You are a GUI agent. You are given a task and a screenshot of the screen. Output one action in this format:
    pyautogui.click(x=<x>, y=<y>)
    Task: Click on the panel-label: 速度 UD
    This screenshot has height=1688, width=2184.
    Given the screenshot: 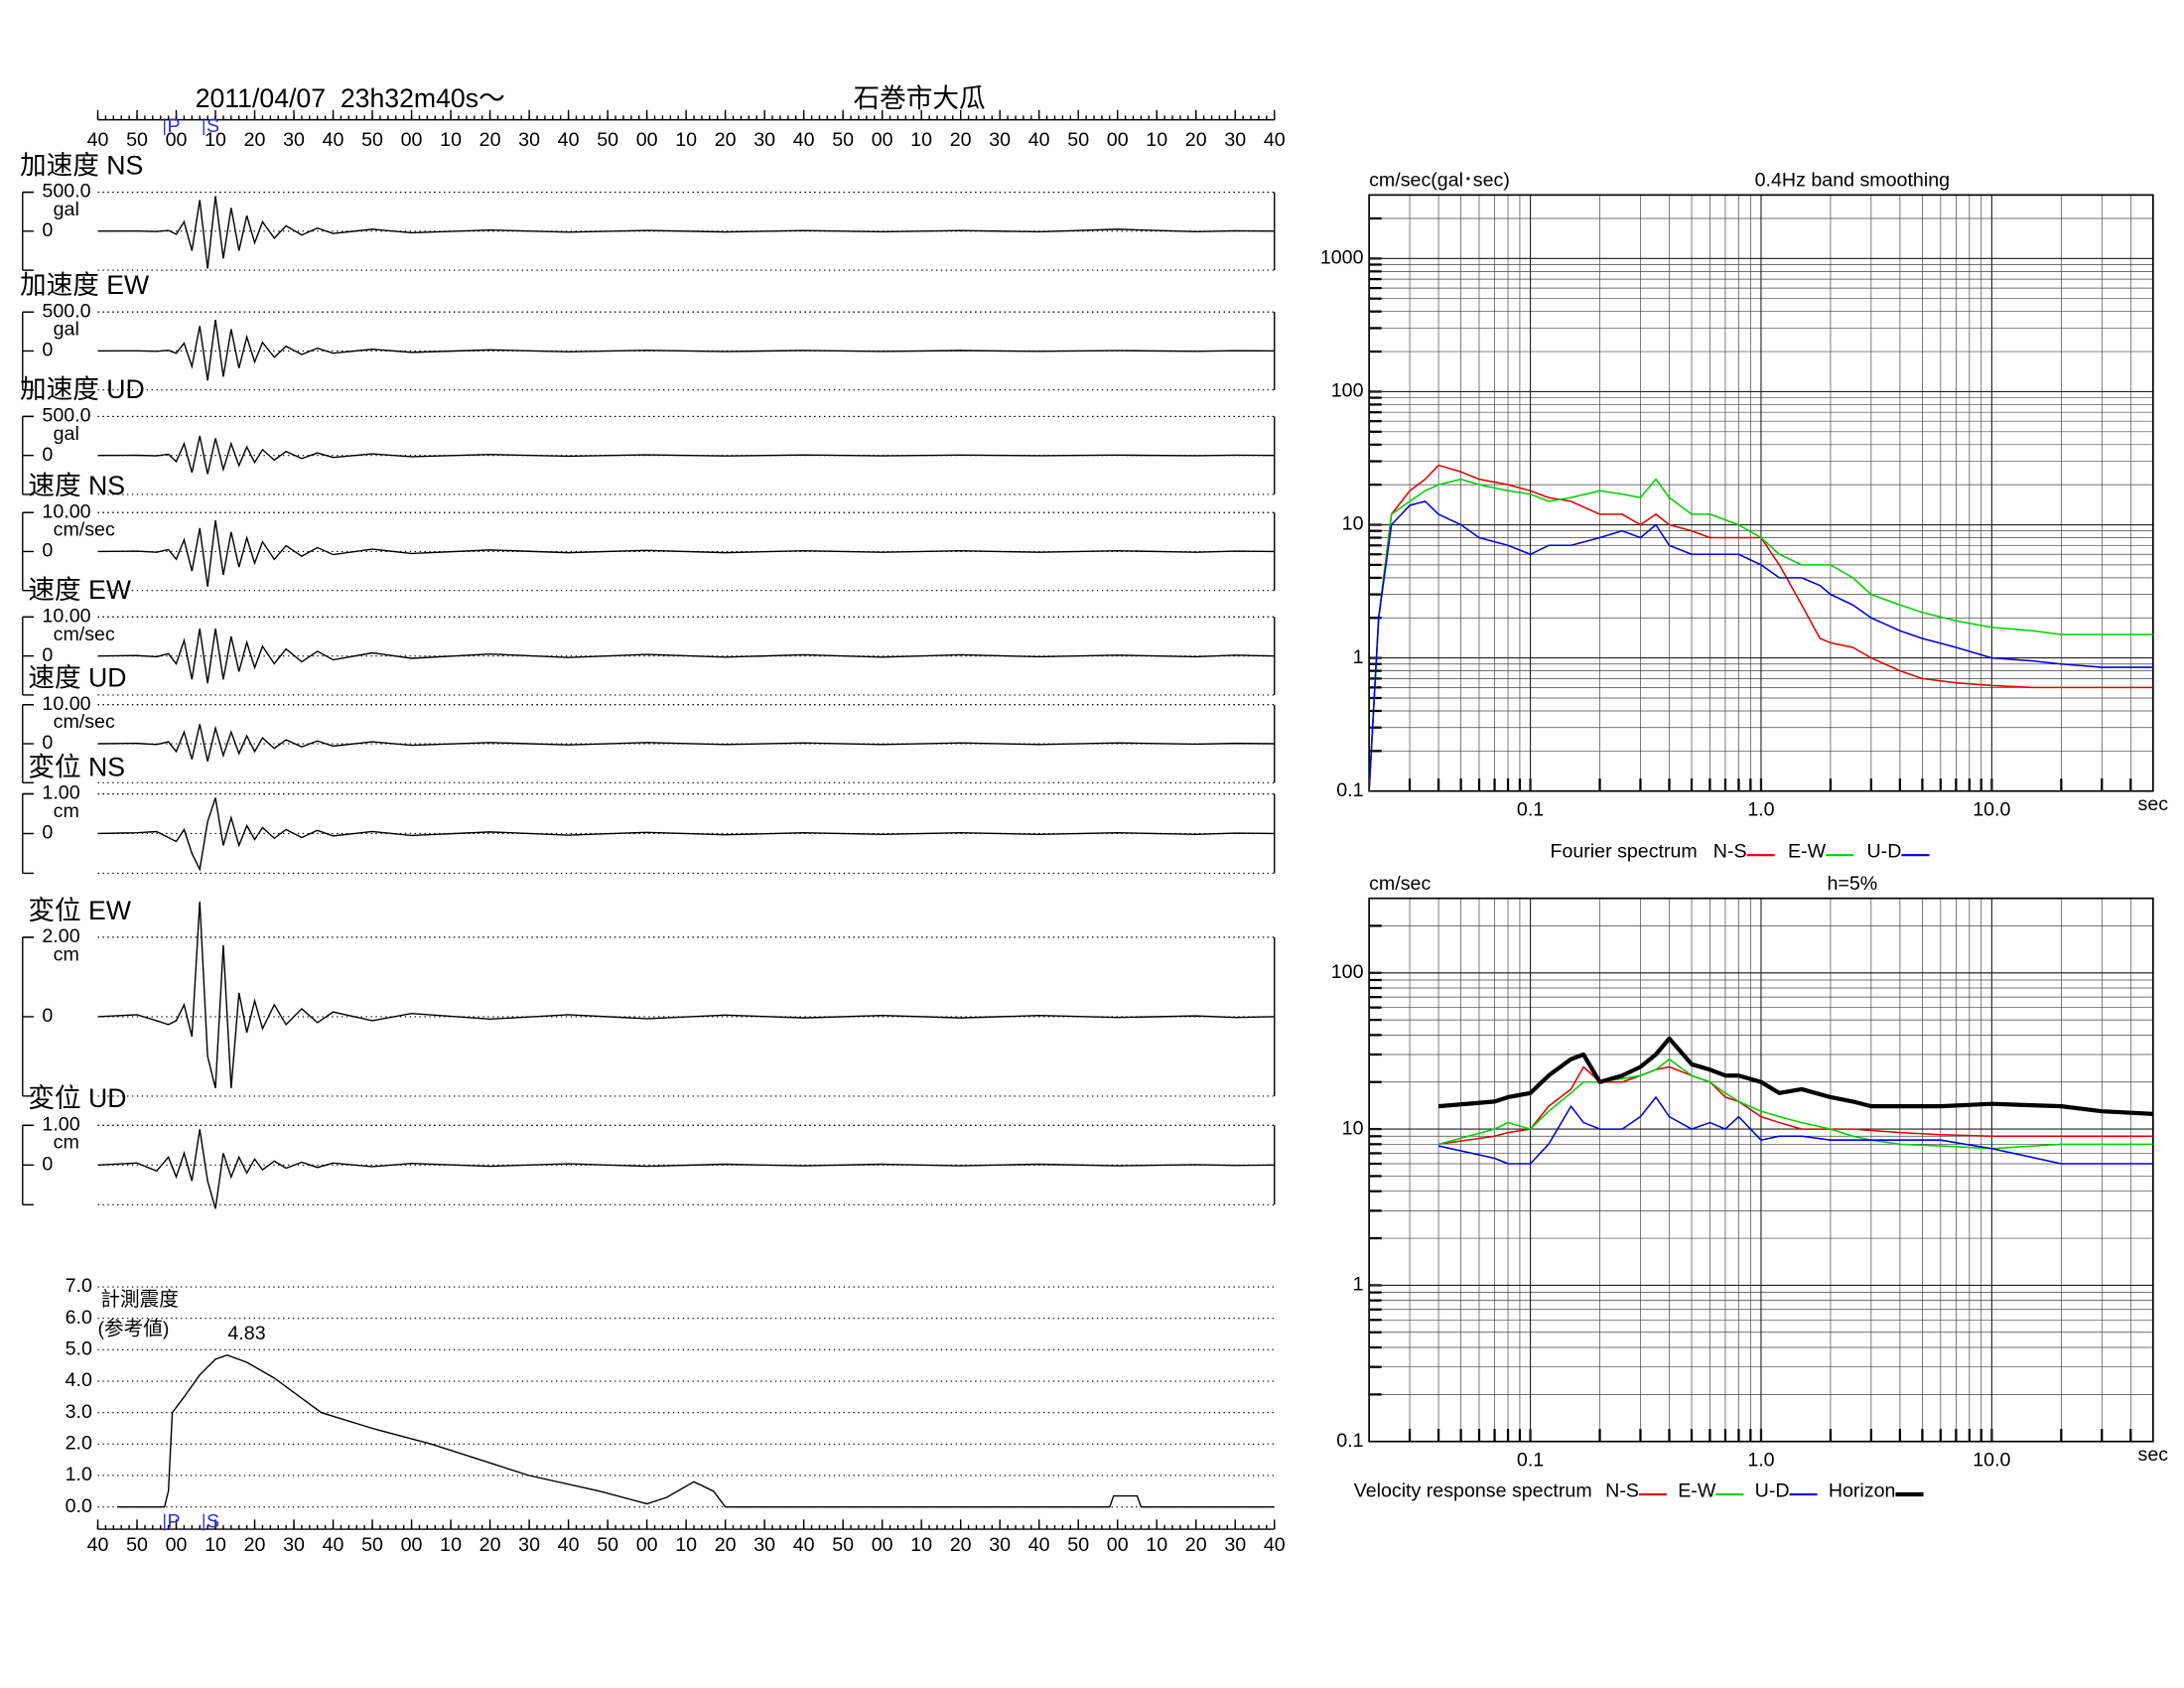 What is the action you would take?
    pyautogui.click(x=77, y=678)
    